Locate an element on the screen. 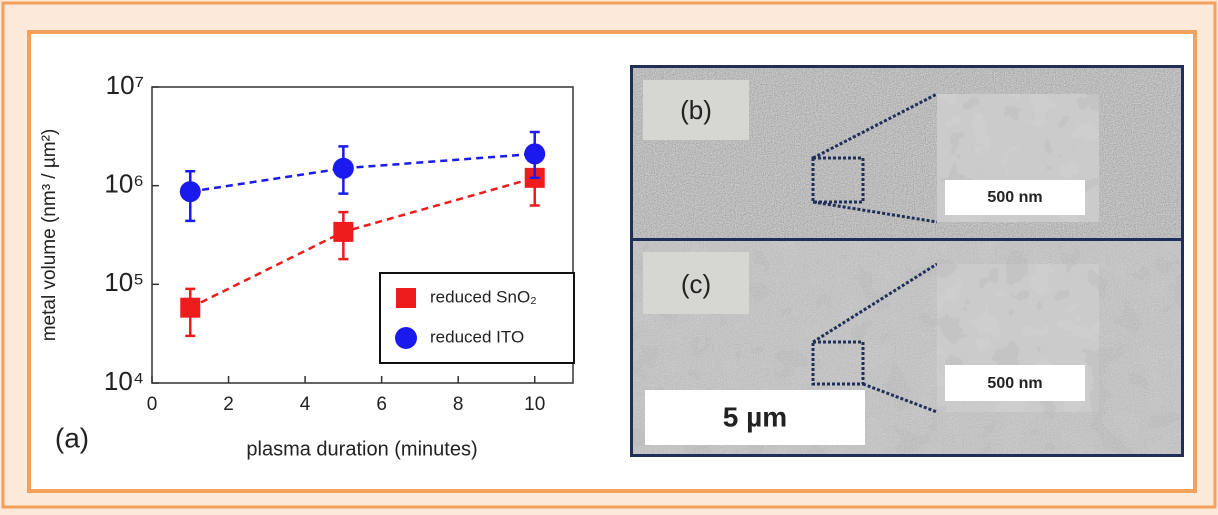  series-line is located at coordinates (362, 172).